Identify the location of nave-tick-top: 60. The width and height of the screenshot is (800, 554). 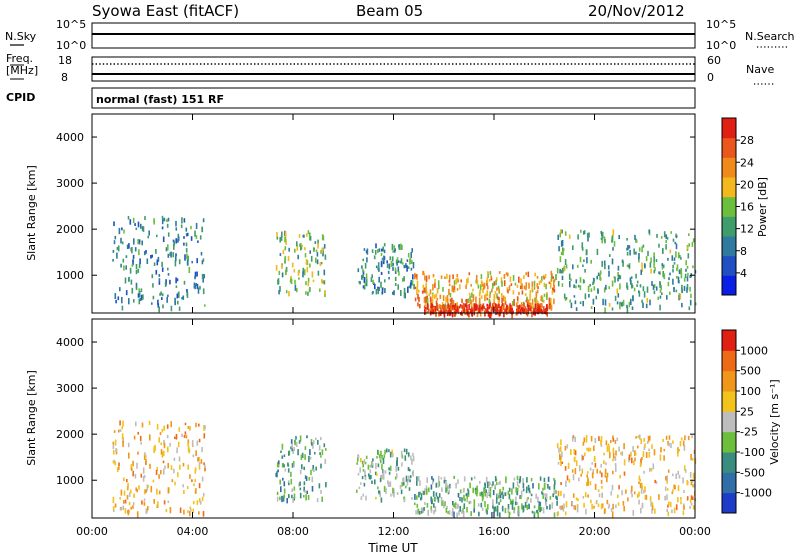
(714, 60).